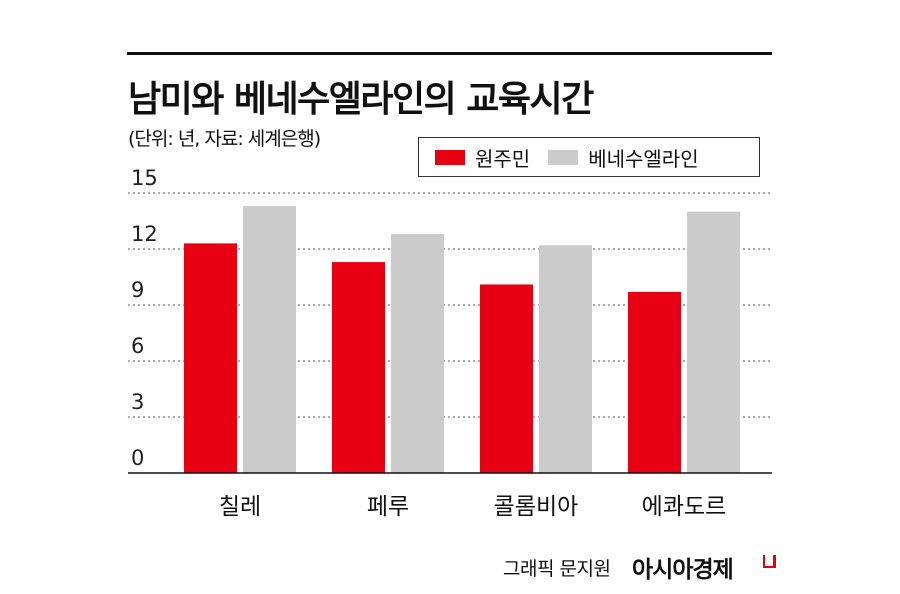  I want to click on legend-label-indigenous: 원주민, so click(503, 158).